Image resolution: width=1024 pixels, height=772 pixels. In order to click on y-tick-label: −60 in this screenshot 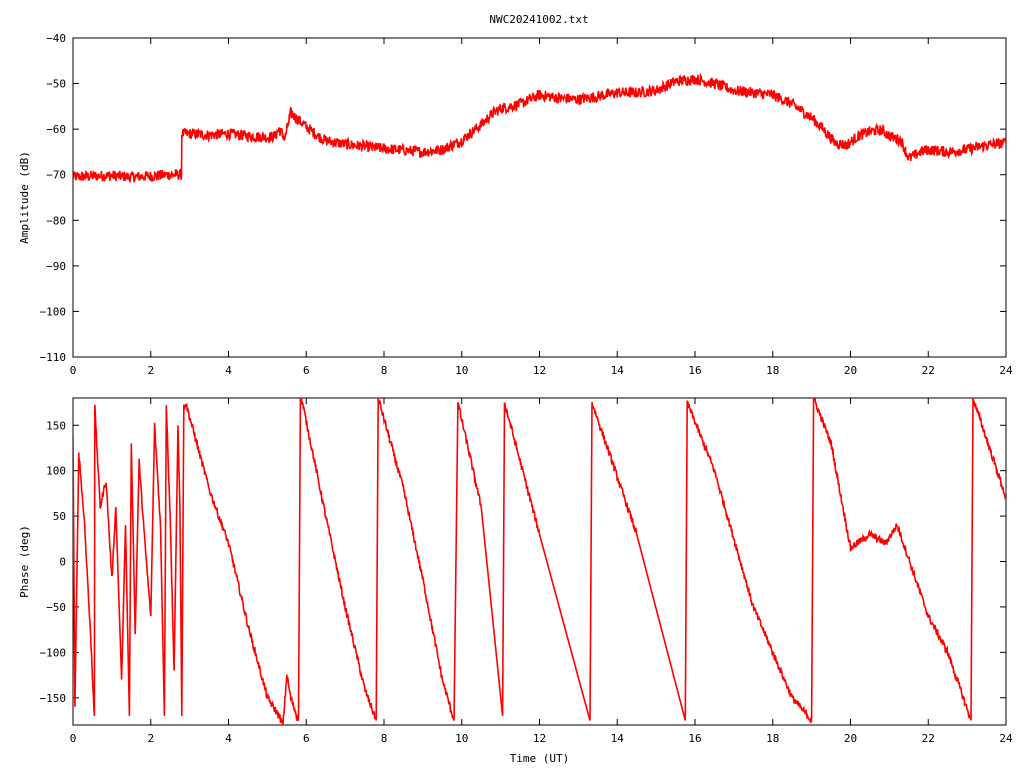, I will do `click(56, 129)`.